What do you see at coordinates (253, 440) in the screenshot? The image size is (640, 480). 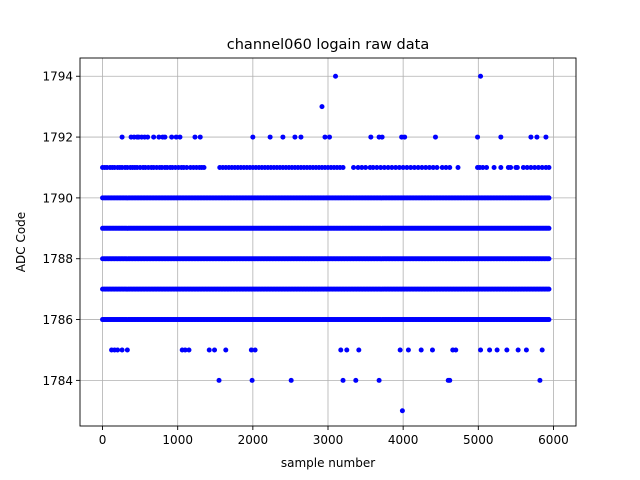 I see `x-tick-label: 2000` at bounding box center [253, 440].